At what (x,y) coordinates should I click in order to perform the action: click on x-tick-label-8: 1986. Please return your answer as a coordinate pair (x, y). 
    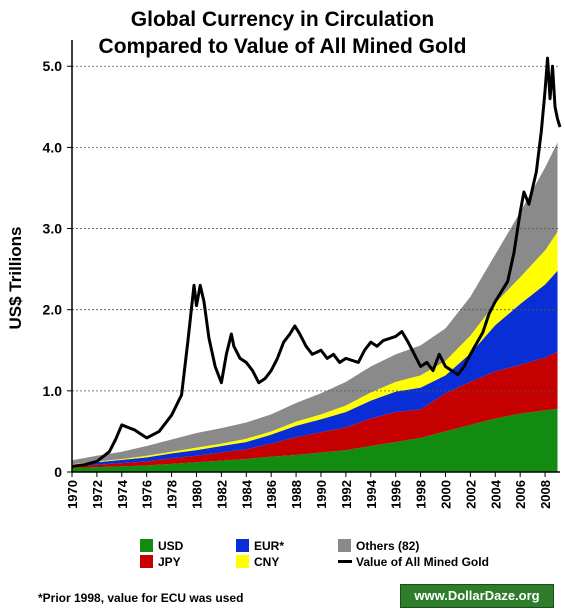
    Looking at the image, I should click on (271, 494).